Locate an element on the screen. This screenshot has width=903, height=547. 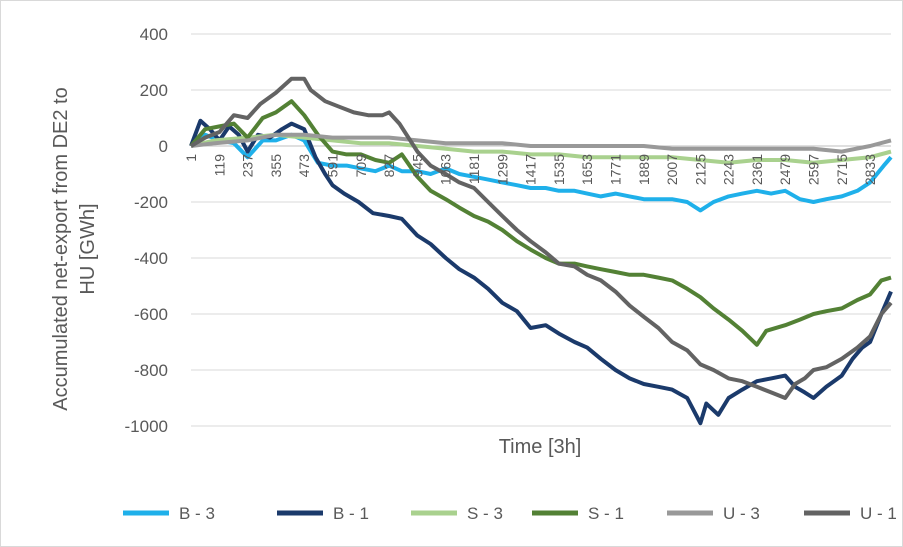
legend-label-0: B - 3 is located at coordinates (197, 513).